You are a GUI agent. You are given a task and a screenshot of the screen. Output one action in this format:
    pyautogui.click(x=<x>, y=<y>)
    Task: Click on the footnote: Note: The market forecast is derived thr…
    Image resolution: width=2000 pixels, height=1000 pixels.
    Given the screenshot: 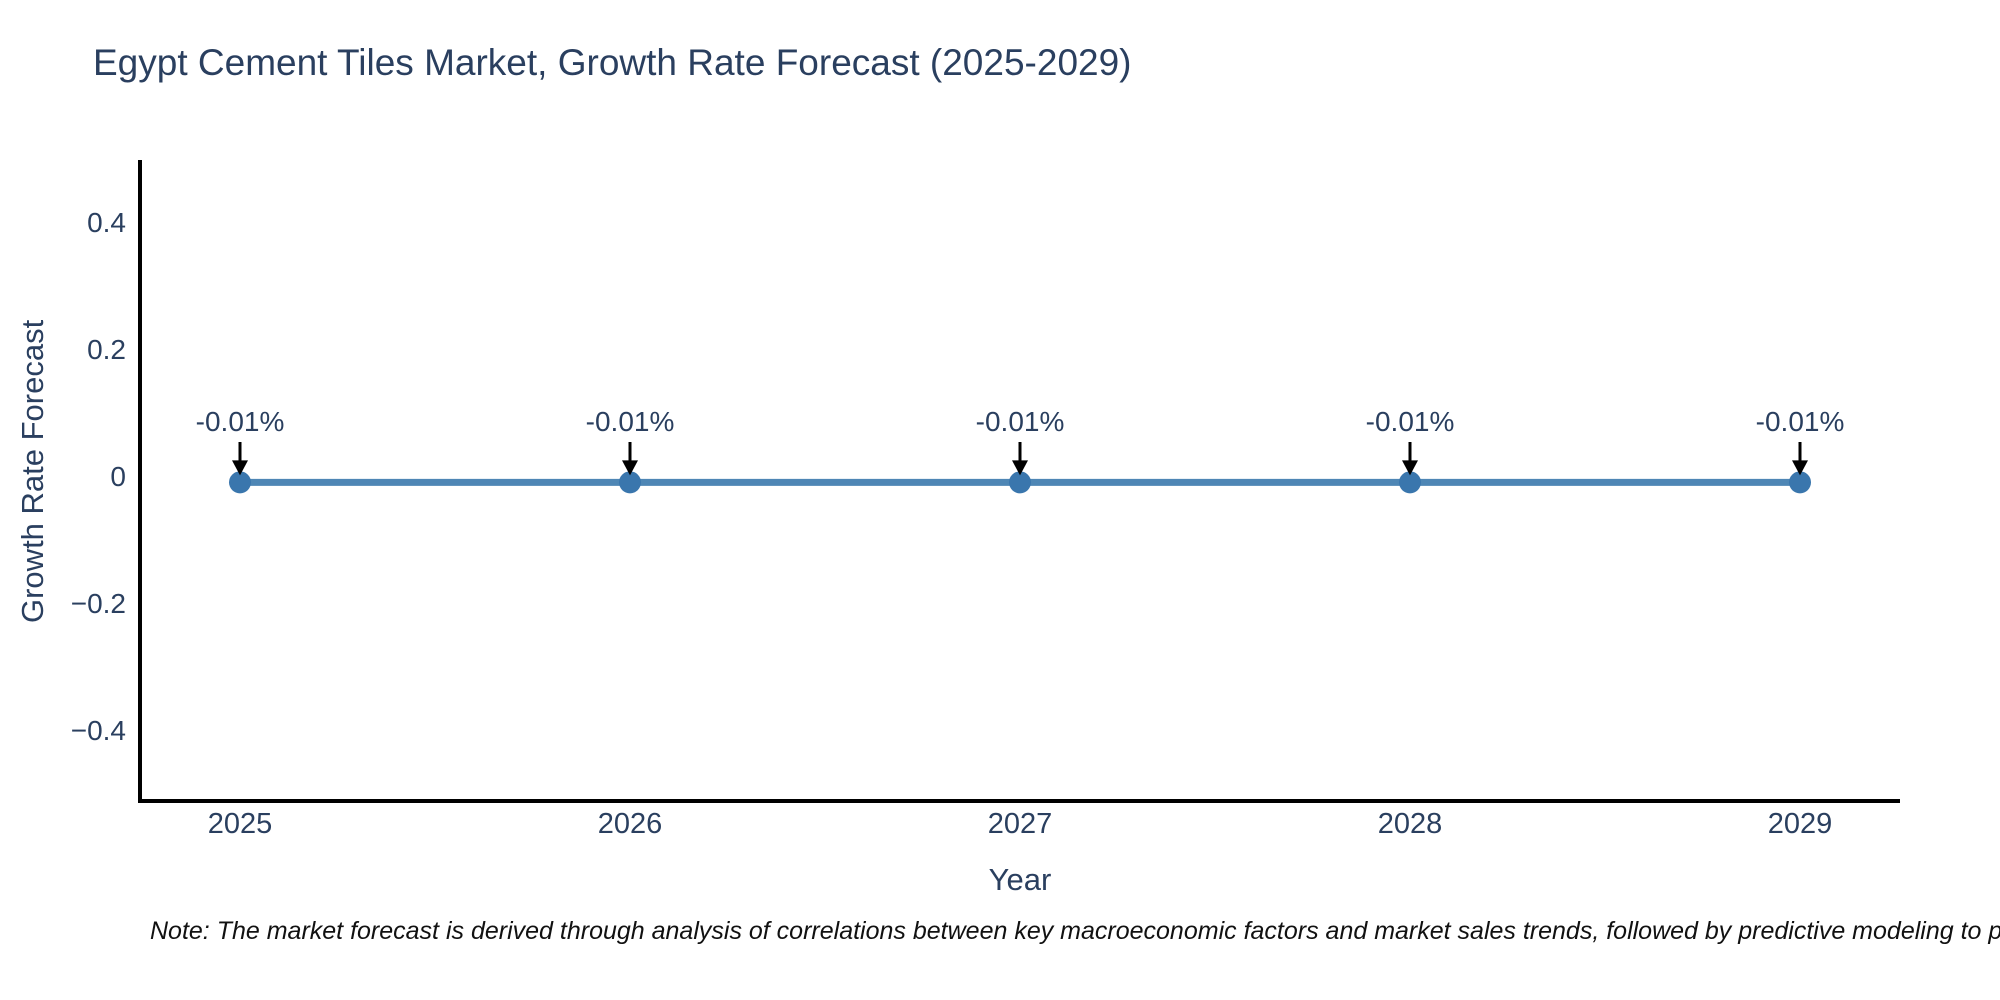 What is the action you would take?
    pyautogui.click(x=1075, y=931)
    